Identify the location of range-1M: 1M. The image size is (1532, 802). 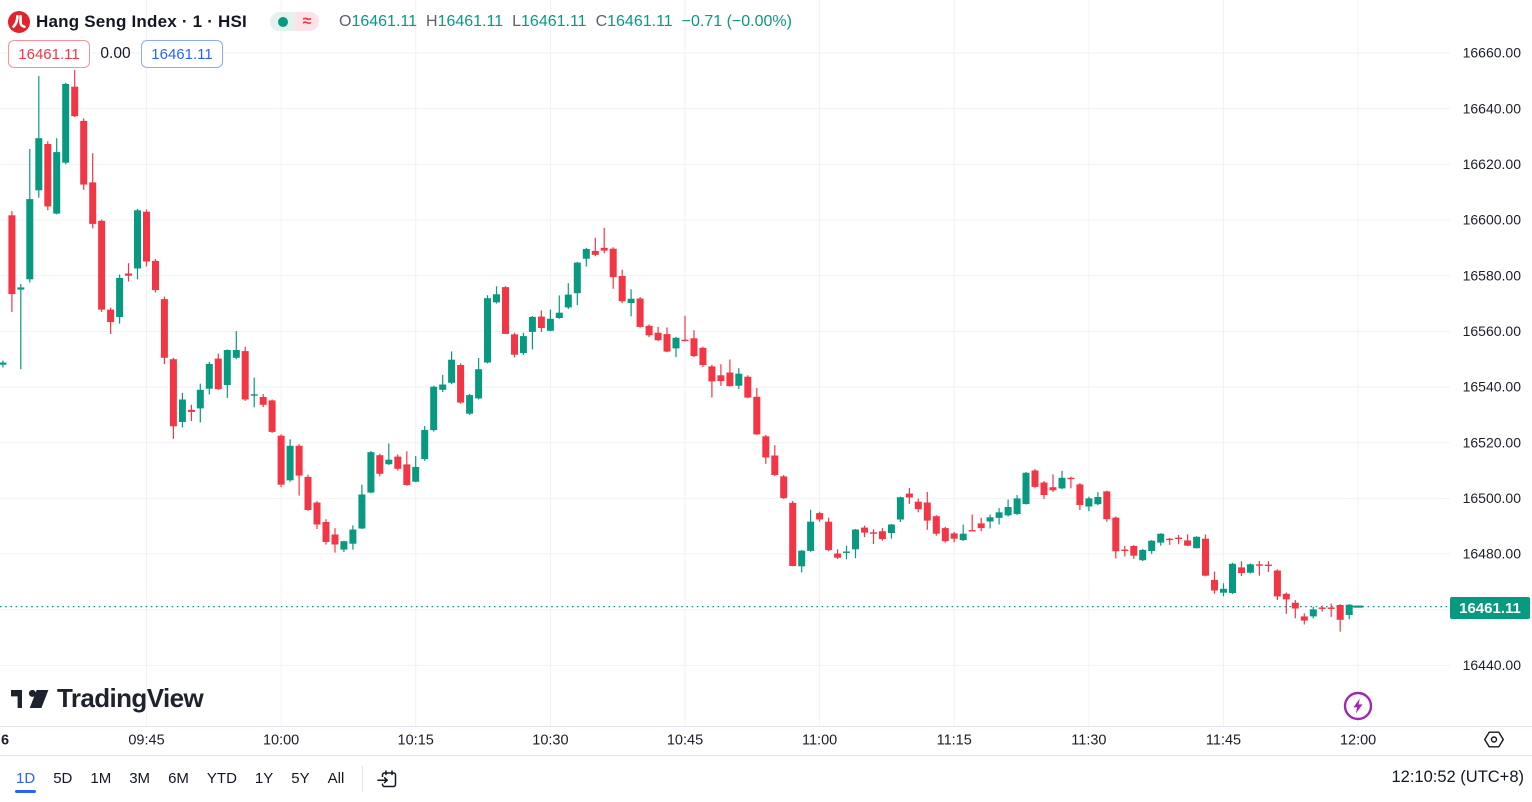
(101, 778).